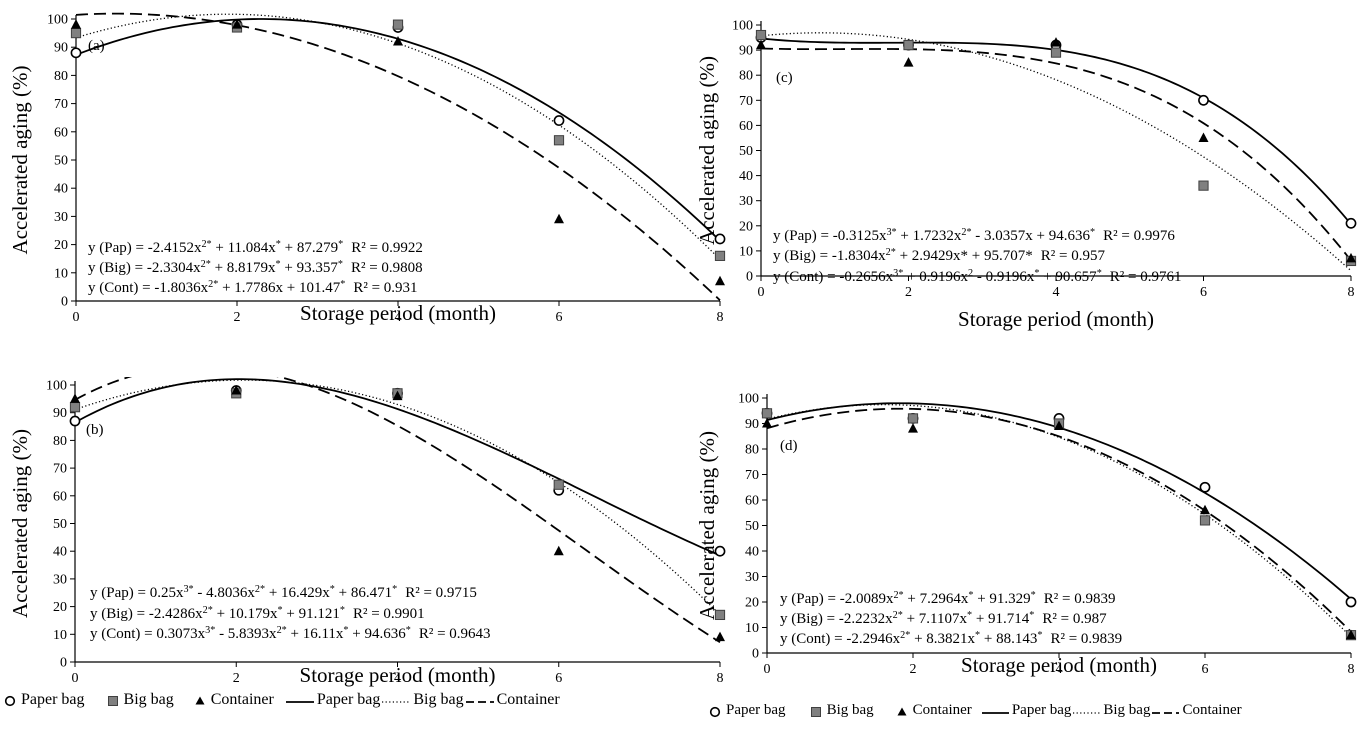 This screenshot has width=1361, height=747. What do you see at coordinates (964, 256) in the screenshot?
I see `equation-part: + 2.9429x* + 95.707*` at bounding box center [964, 256].